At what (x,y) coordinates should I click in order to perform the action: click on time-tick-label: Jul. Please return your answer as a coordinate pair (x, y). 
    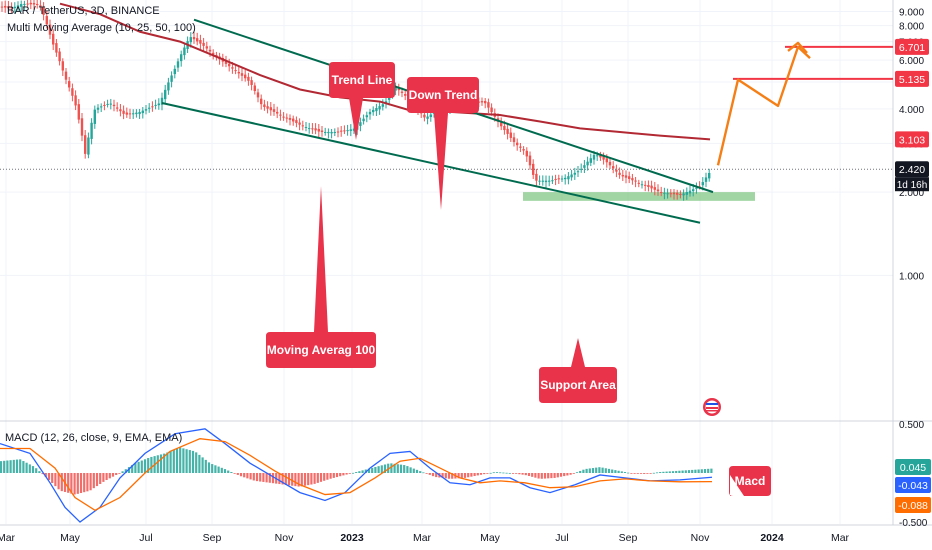
    Looking at the image, I should click on (145, 538).